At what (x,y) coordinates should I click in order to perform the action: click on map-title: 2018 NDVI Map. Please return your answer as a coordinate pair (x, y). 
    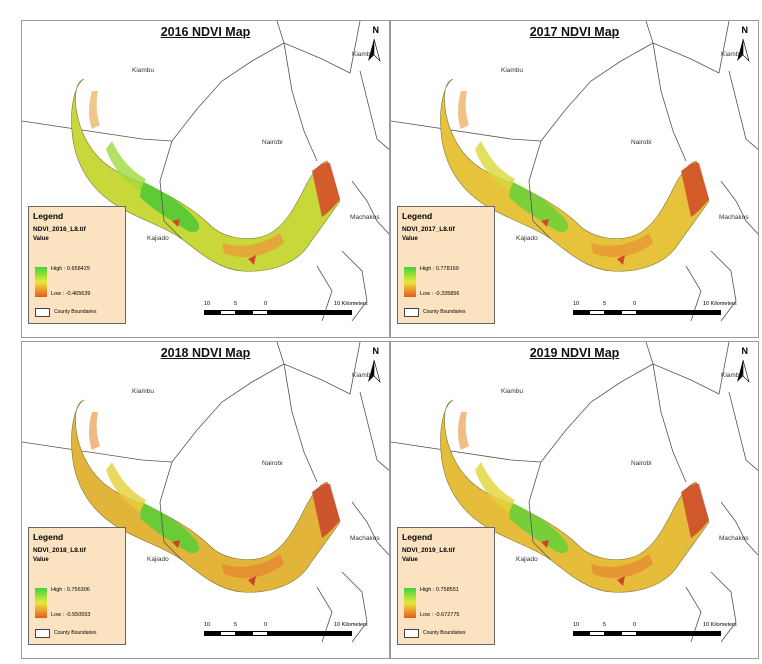
    Looking at the image, I should click on (205, 353).